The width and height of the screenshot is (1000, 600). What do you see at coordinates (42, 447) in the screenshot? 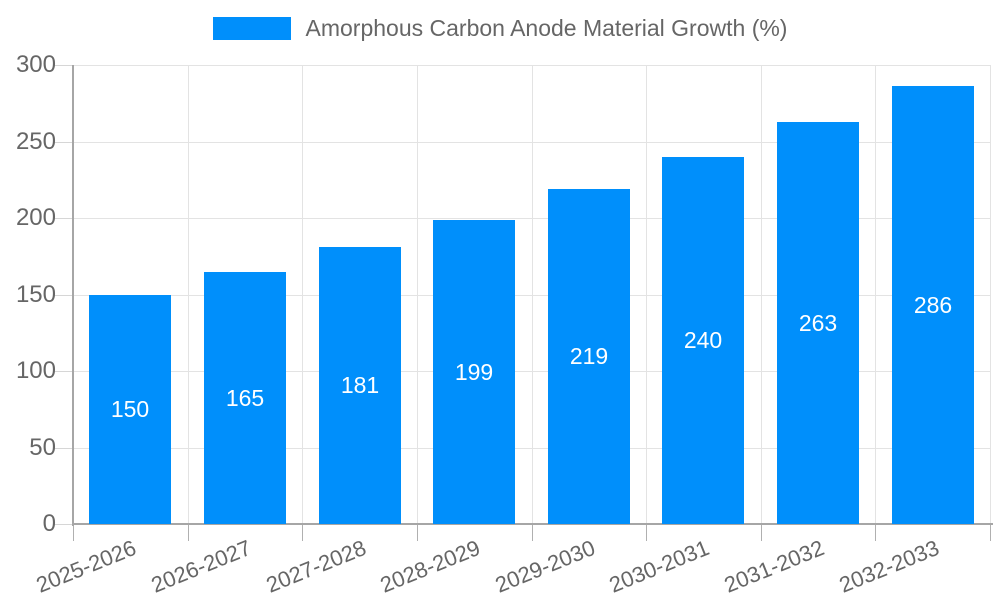
I see `y-axis-tick-label: 50` at bounding box center [42, 447].